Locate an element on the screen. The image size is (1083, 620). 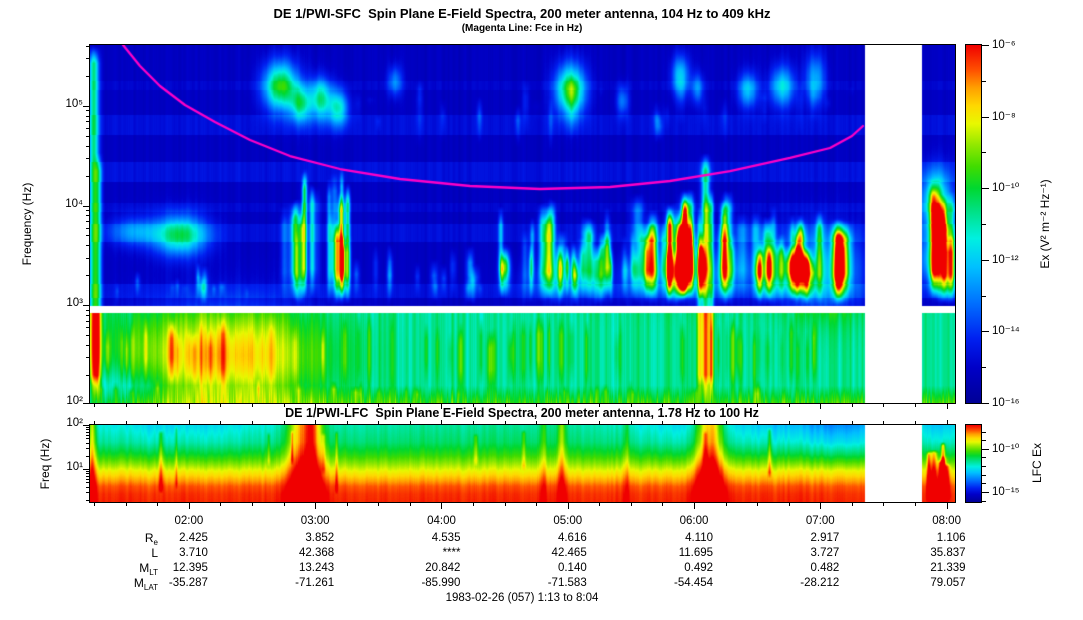
ephemeris-value: 21.339 is located at coordinates (948, 568).